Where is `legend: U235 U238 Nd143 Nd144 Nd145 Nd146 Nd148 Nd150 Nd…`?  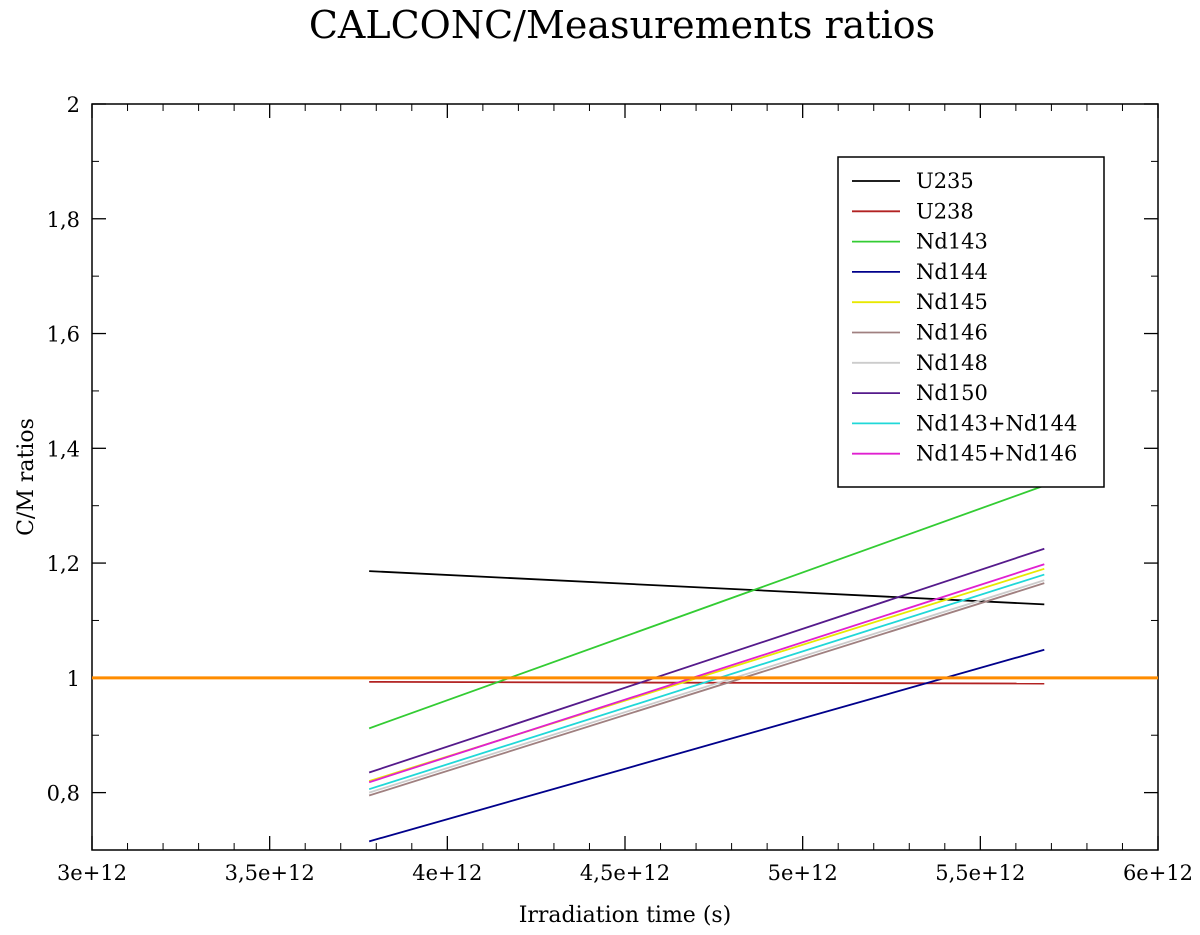 legend: U235 U238 Nd143 Nd144 Nd145 Nd146 Nd148 Nd150 Nd… is located at coordinates (971, 322).